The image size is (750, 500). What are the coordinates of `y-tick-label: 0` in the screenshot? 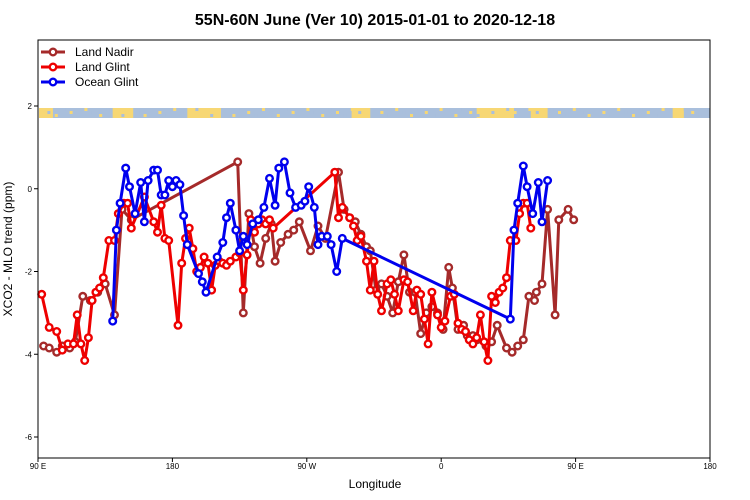 It's located at (30, 189).